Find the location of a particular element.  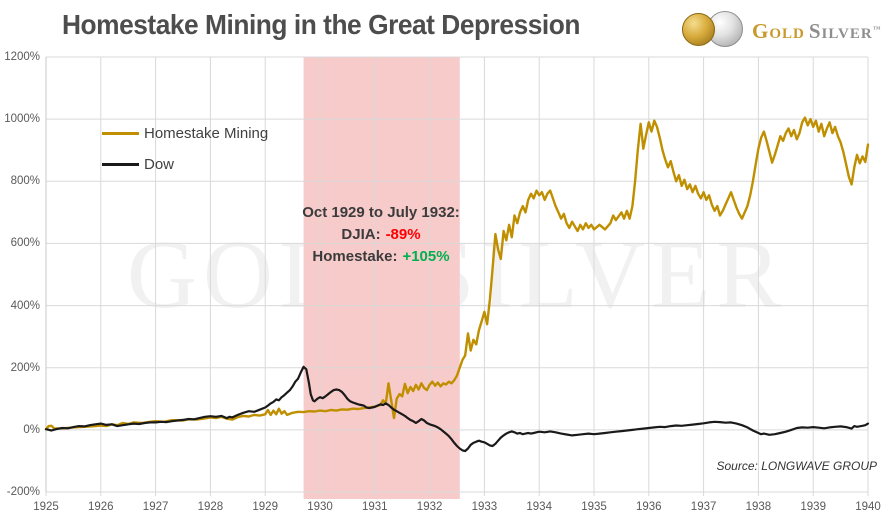

annotation-homestake-line: Homestake: +105% is located at coordinates (381, 257).